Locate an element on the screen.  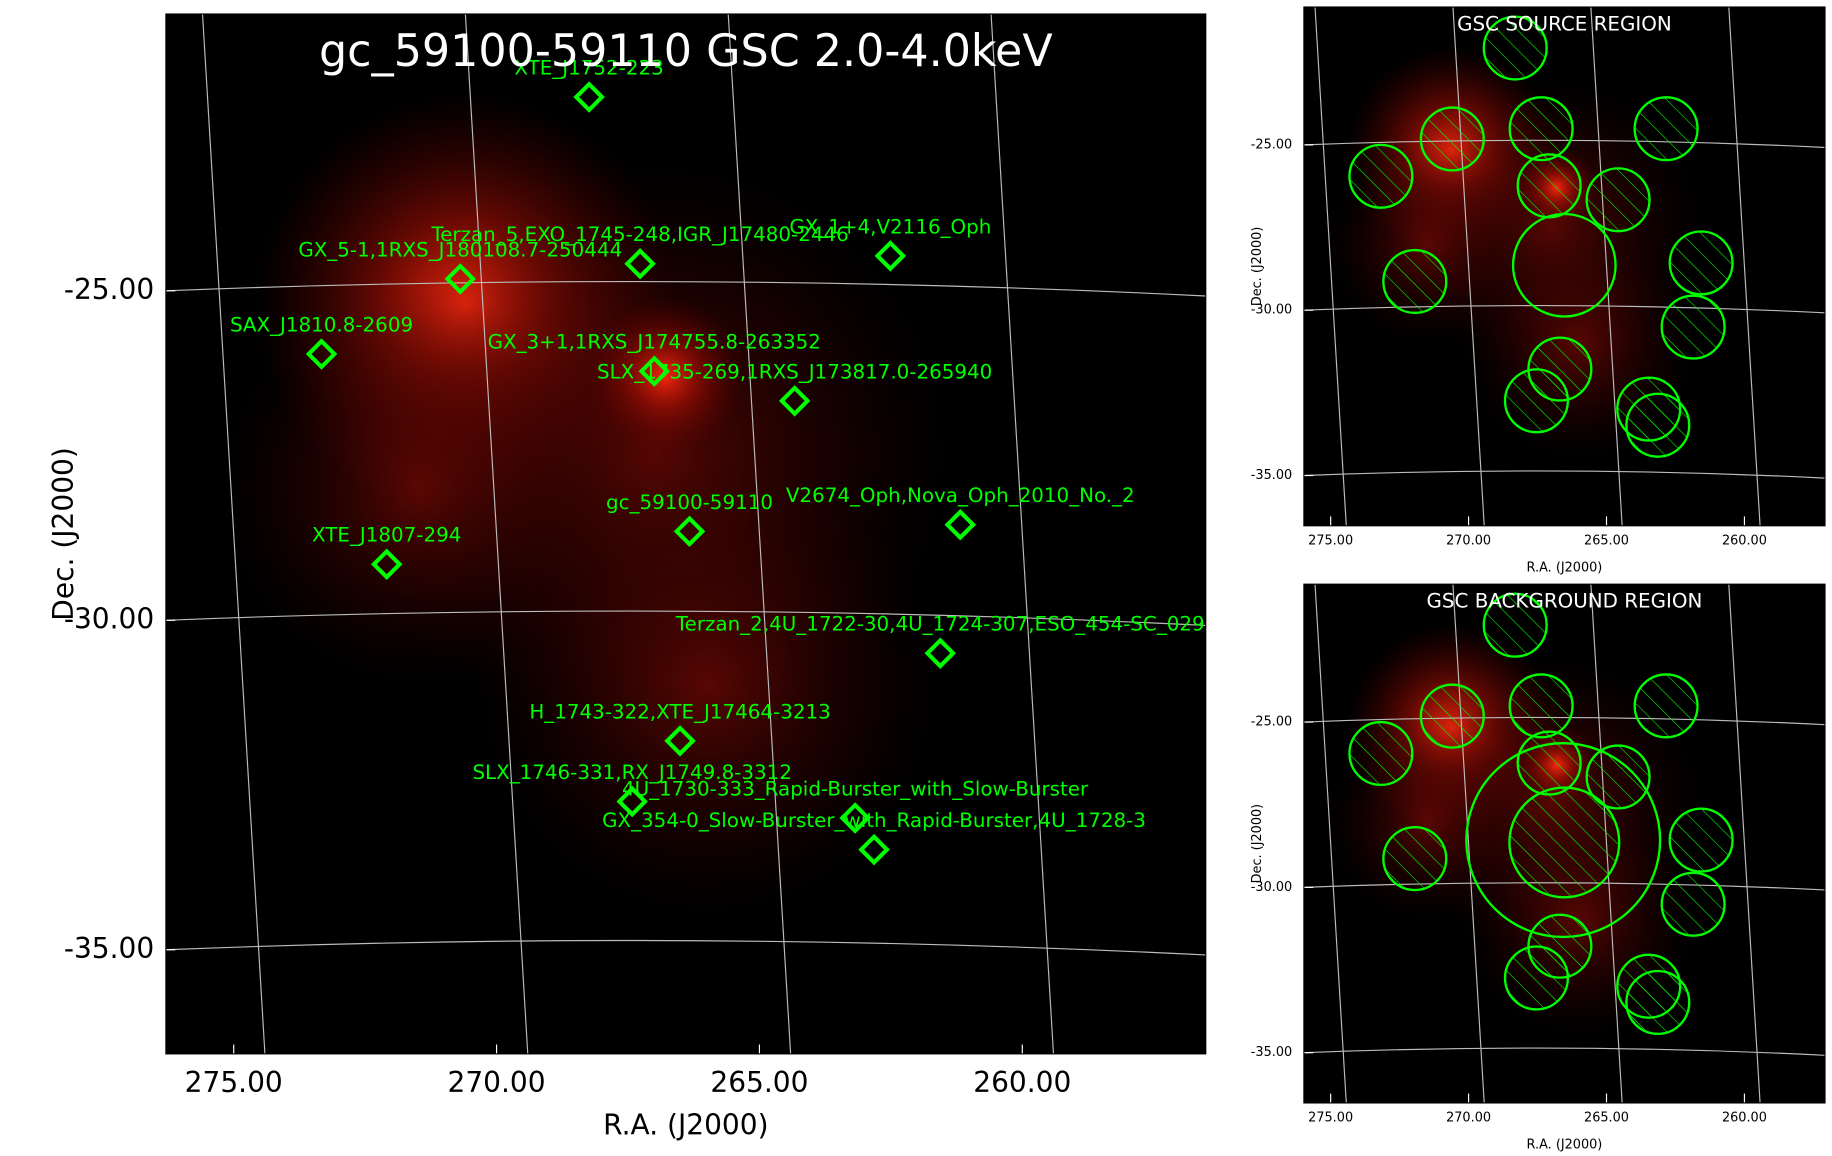
source-label: V2674_Oph,Nova_Oph_2010_No._2 is located at coordinates (960, 495).